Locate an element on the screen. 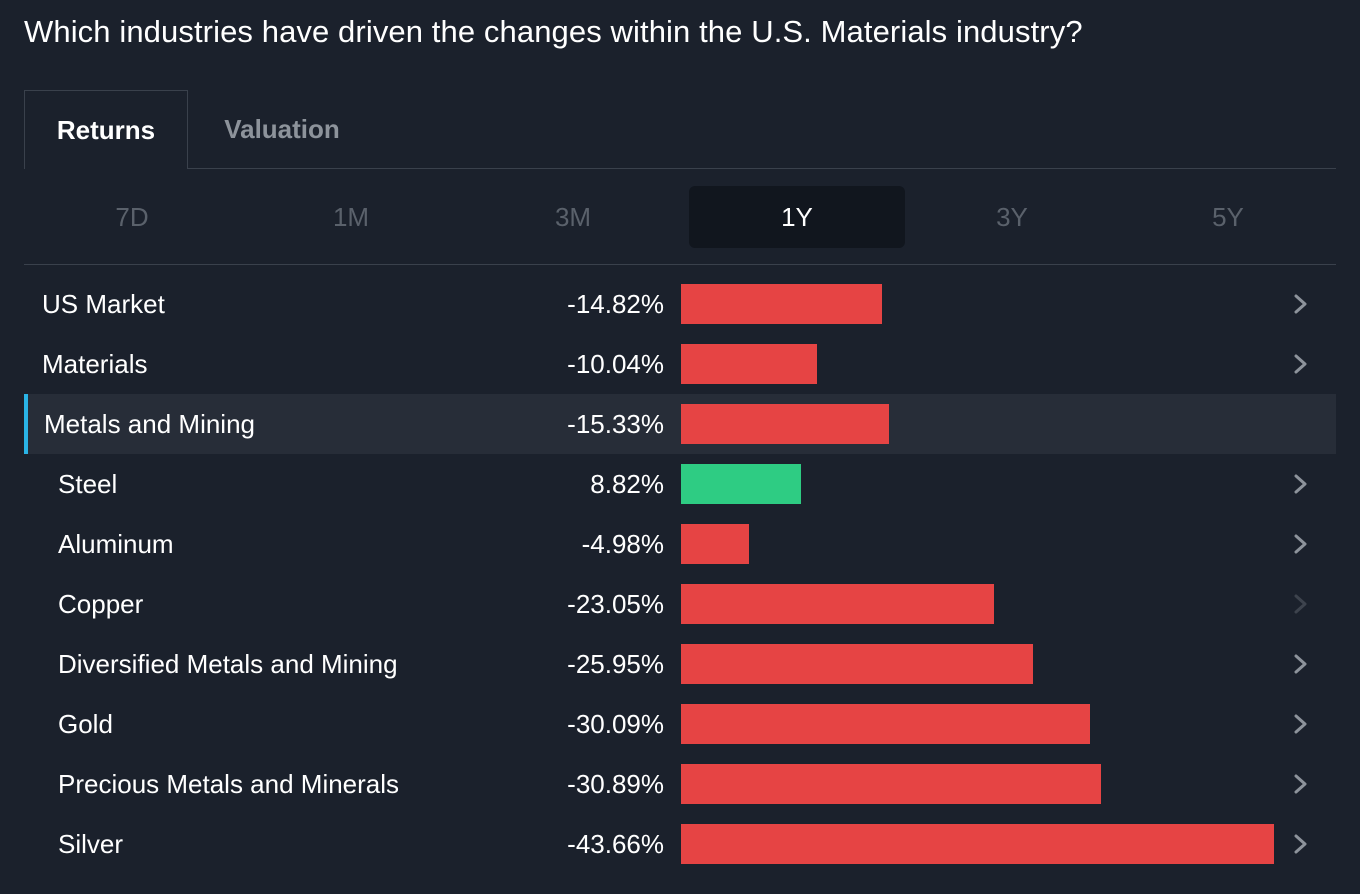  industry-row: Copper -23.05% is located at coordinates (680, 604).